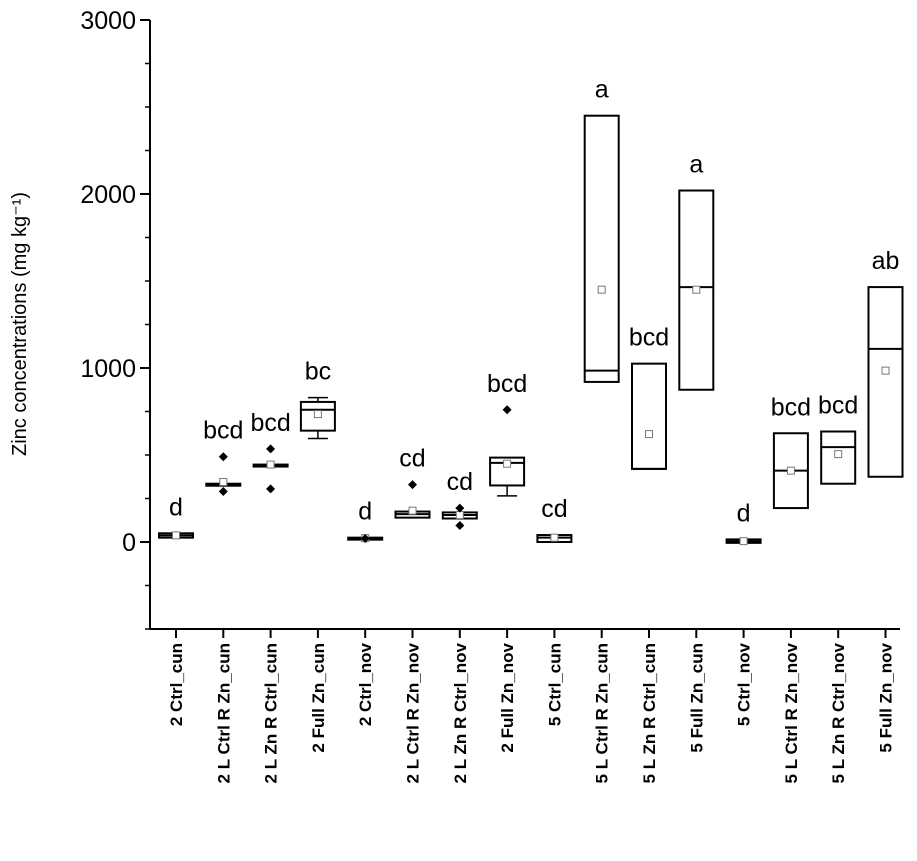 The image size is (917, 861). What do you see at coordinates (744, 684) in the screenshot?
I see `x-tick-label: 5 Ctrl_nov` at bounding box center [744, 684].